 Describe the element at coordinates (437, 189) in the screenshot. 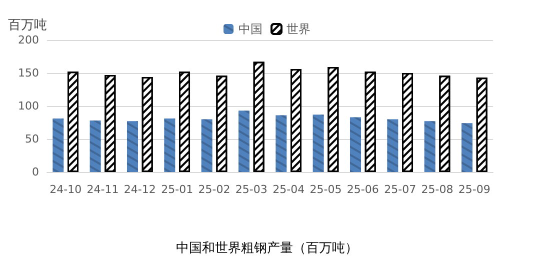

I see `x-tick-label: 25-08` at that location.